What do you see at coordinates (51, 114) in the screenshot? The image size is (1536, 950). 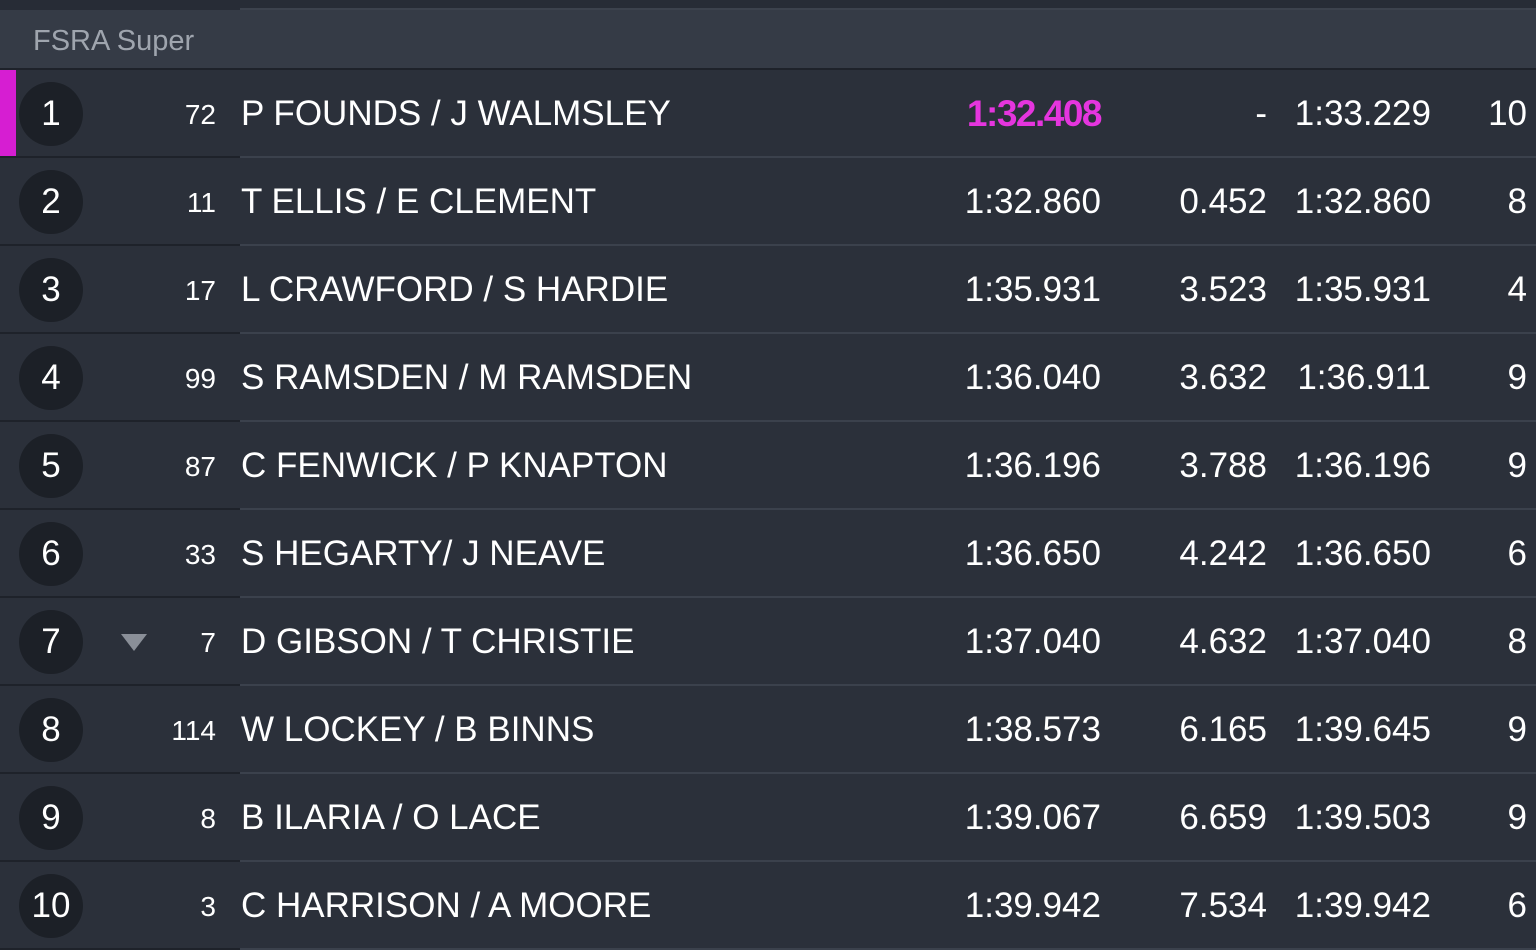 I see `position-badge: 1` at bounding box center [51, 114].